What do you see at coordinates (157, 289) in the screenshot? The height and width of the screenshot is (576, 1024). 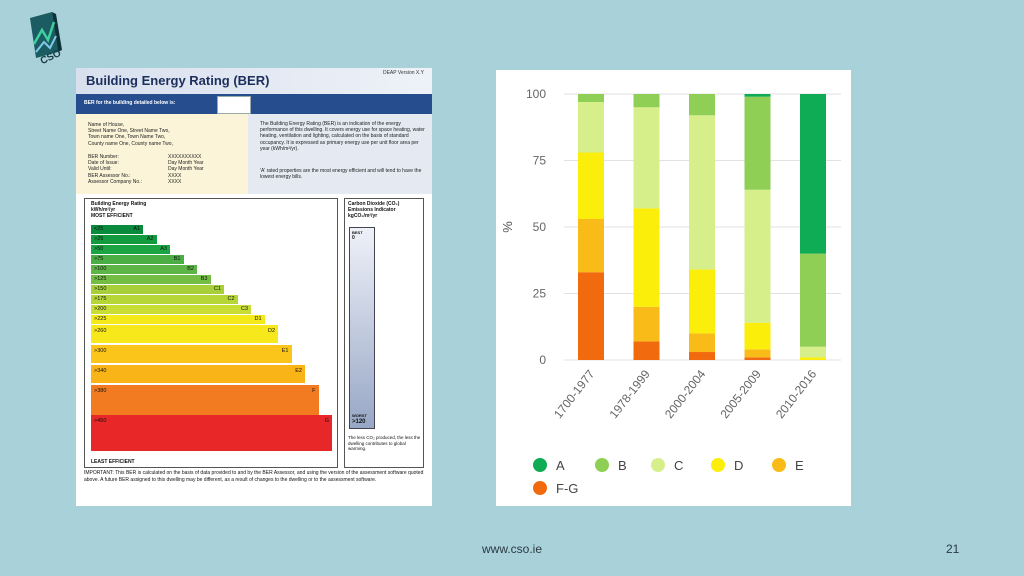 I see `energy-band-c1: >150 C1` at bounding box center [157, 289].